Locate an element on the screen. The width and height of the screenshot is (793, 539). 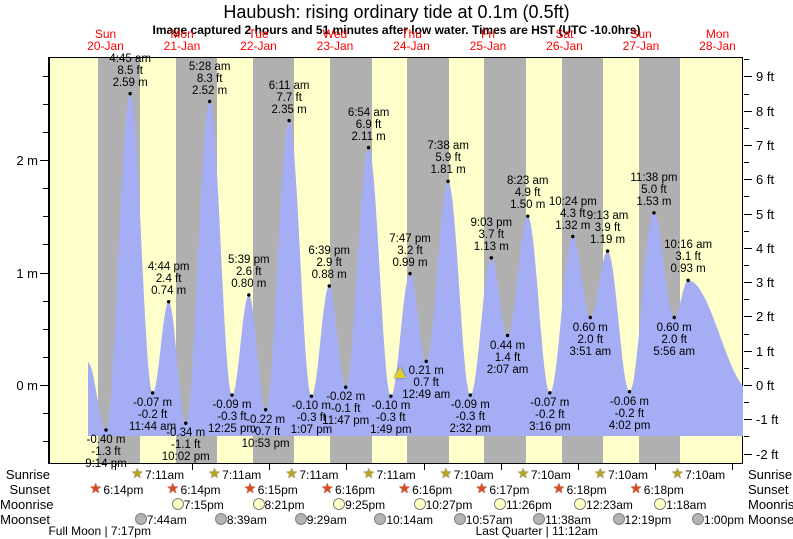
tide-label-line: 0.60 m is located at coordinates (590, 327).